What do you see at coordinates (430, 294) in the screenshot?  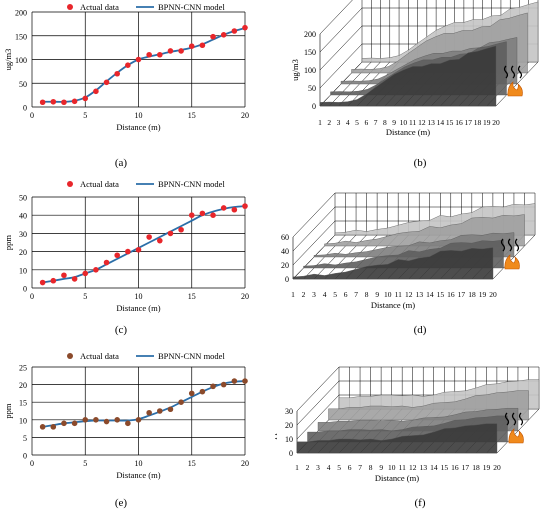 I see `x-tick-label: 14` at bounding box center [430, 294].